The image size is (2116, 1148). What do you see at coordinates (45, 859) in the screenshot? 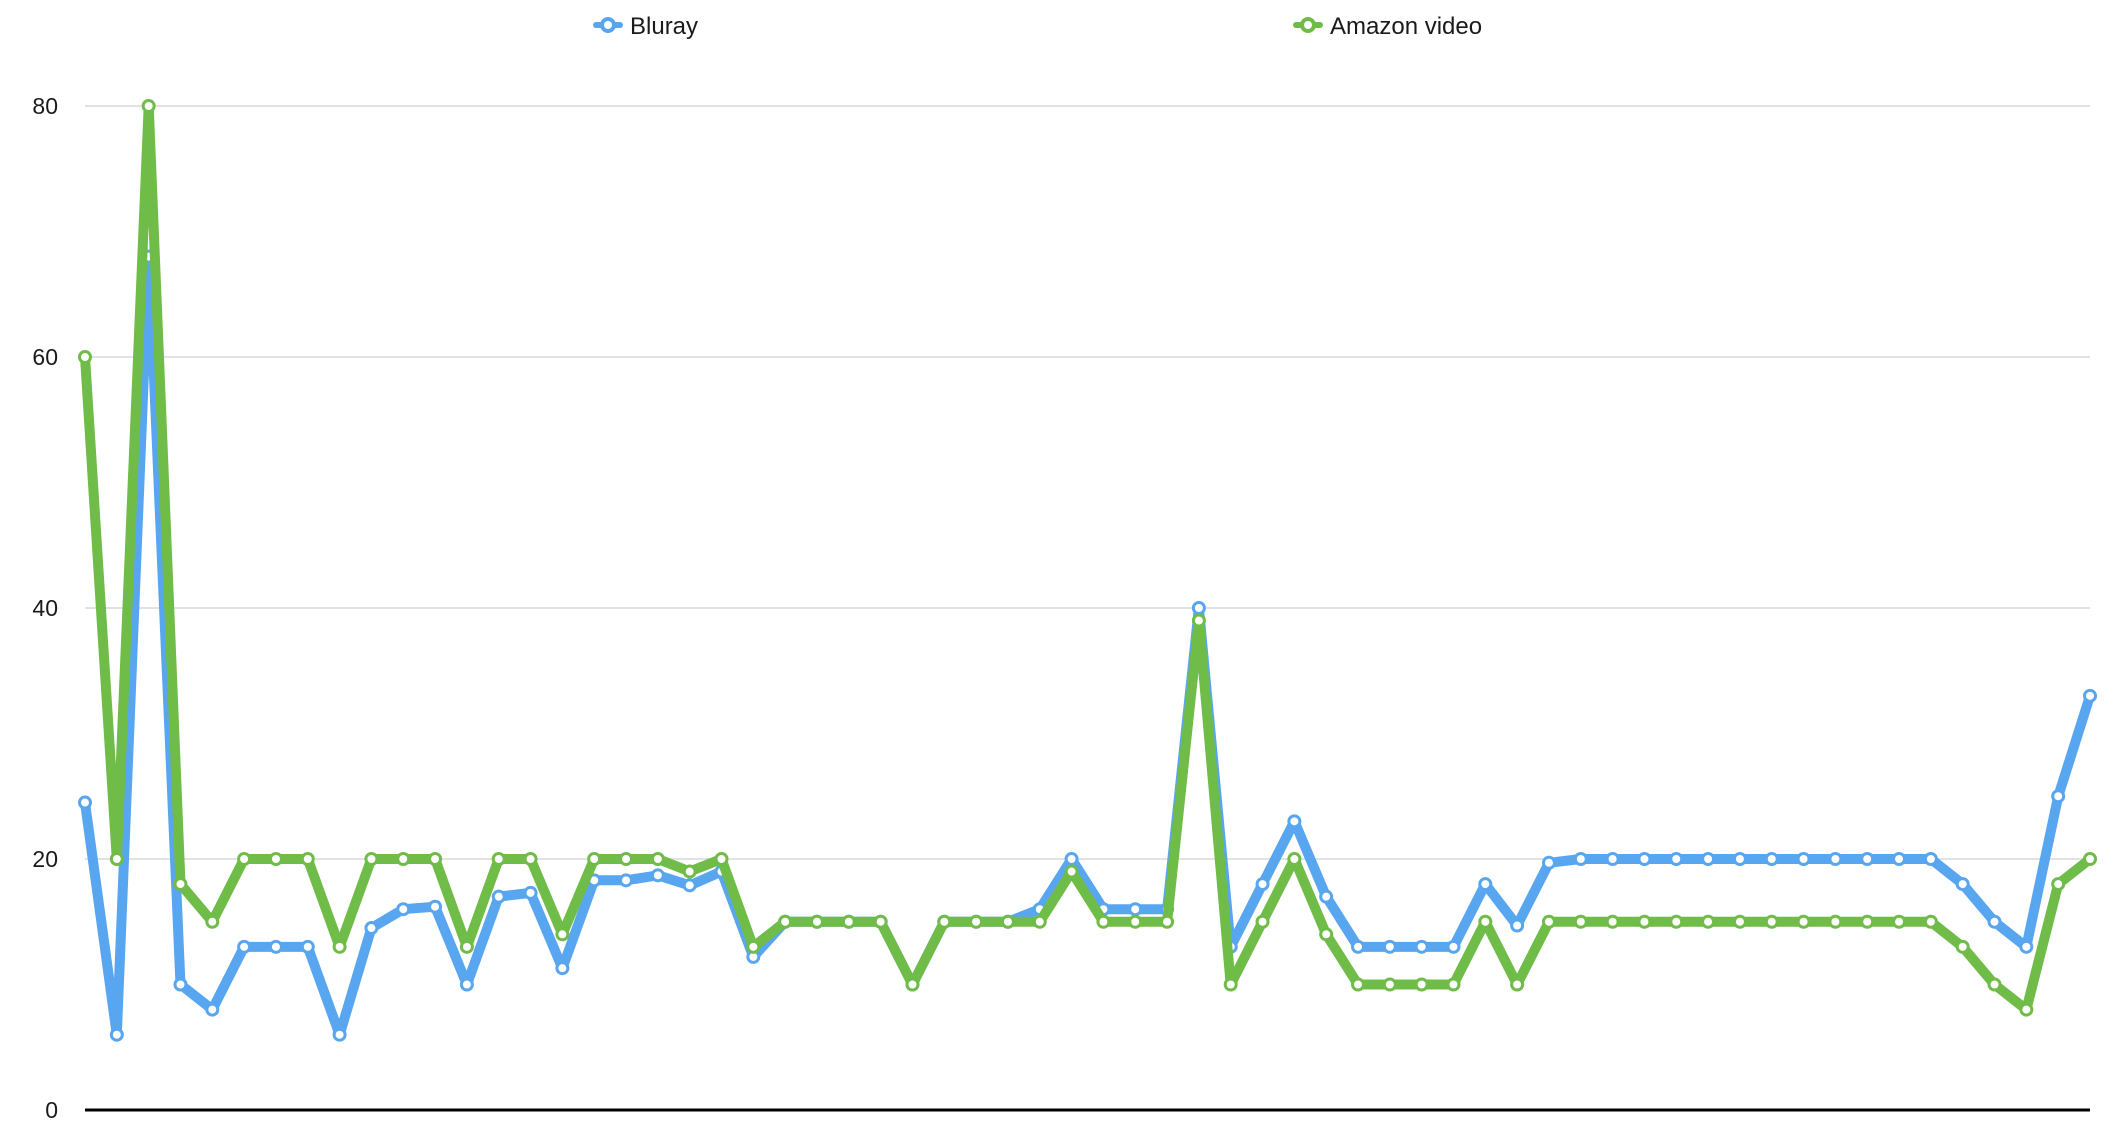
I see `y-tick-label: 20` at bounding box center [45, 859].